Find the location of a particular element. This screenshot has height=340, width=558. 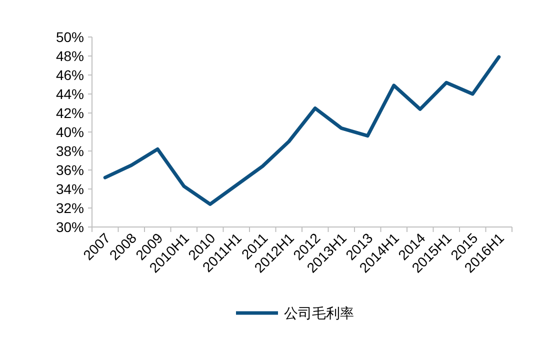

y-tick-label: 32% is located at coordinates (70, 208).